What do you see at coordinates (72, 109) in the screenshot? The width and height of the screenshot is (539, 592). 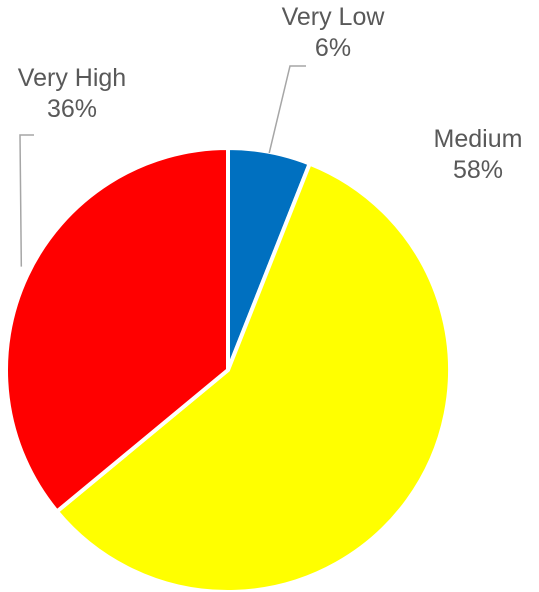 I see `data-label-very-high-value: 36%` at bounding box center [72, 109].